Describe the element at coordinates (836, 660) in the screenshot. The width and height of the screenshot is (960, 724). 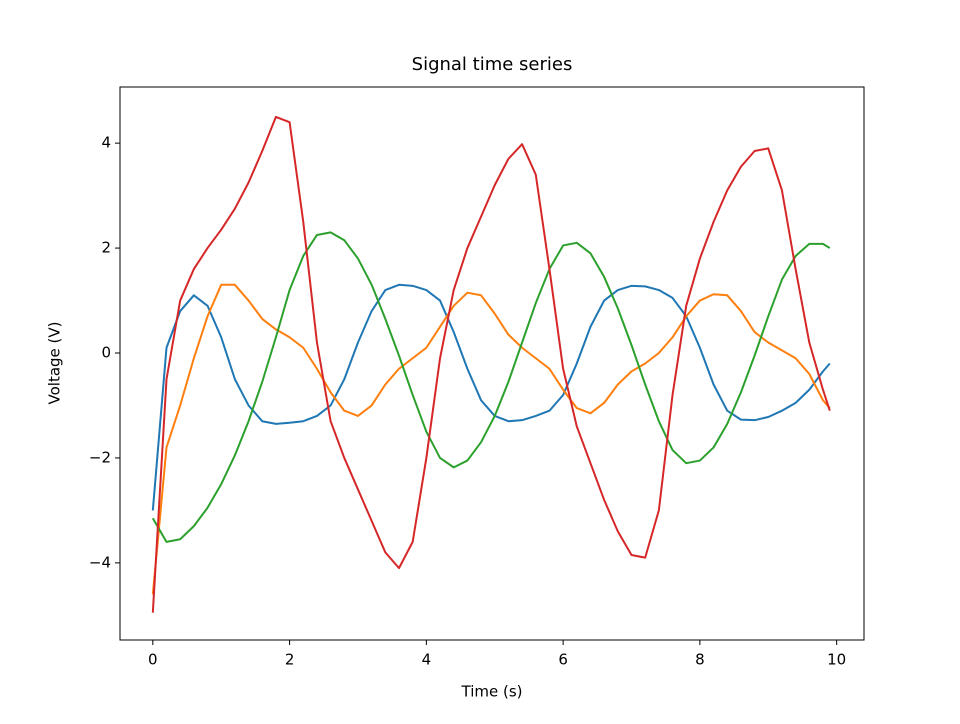
I see `x-tick-label: 10` at that location.